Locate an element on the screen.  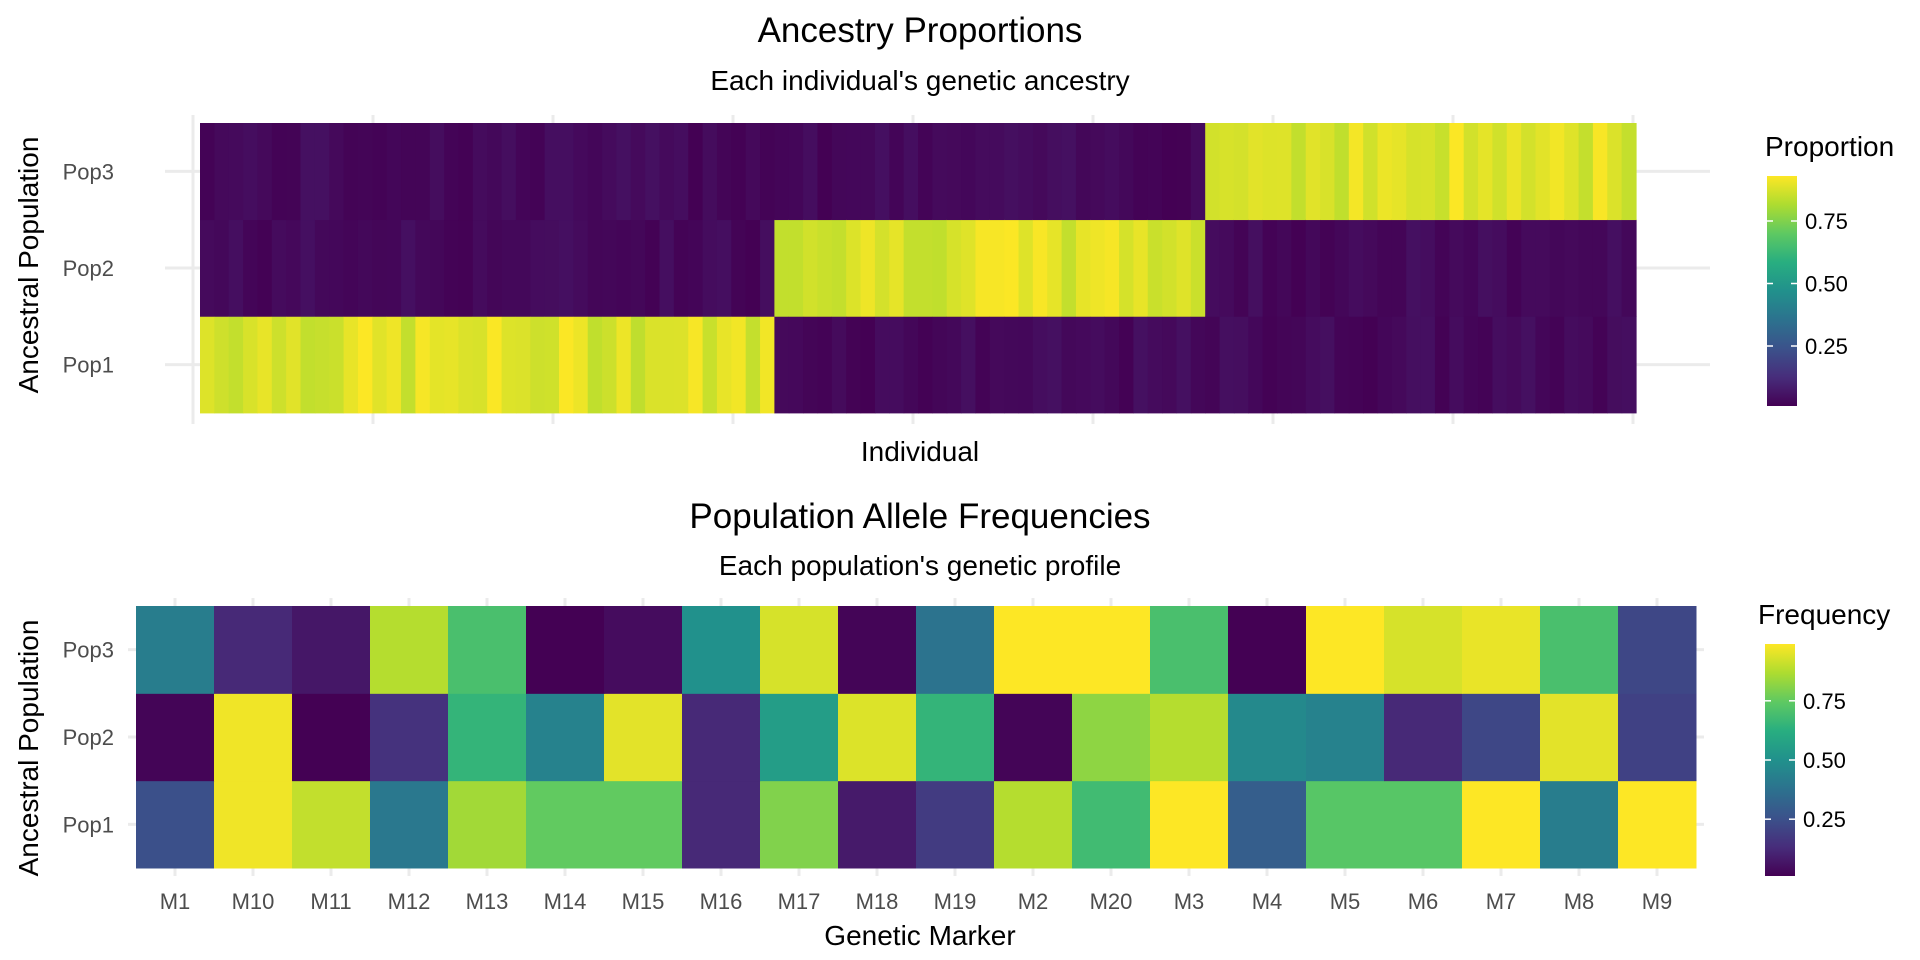
chart1-y-tick-label: Pop2 is located at coordinates (88, 268).